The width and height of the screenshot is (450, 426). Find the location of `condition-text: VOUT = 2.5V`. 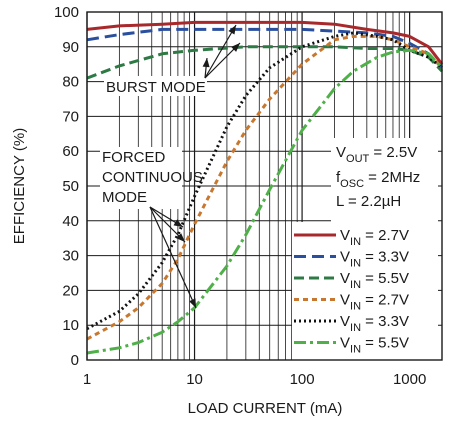

condition-text: VOUT = 2.5V is located at coordinates (376, 154).